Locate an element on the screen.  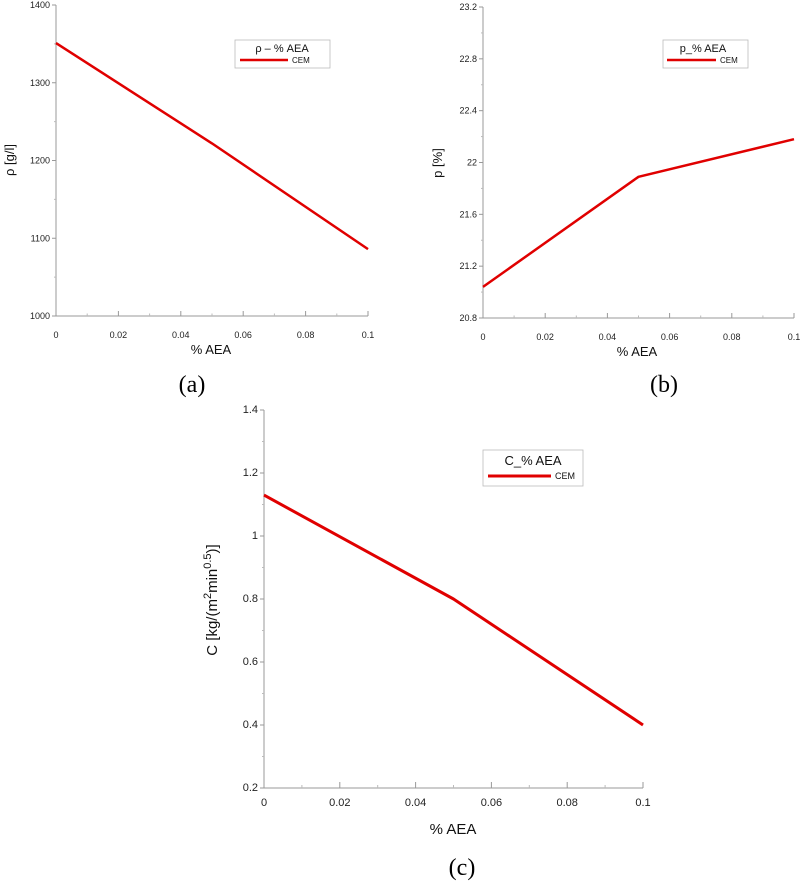
y-tick-label: 1.4 is located at coordinates (250, 410).